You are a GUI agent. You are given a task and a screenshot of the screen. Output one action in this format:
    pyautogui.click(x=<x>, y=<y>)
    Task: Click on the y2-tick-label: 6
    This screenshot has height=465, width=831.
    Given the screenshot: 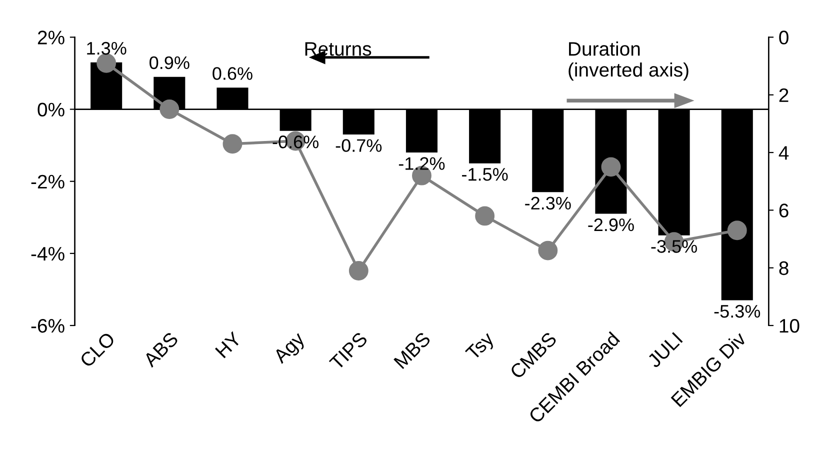 What is the action you would take?
    pyautogui.click(x=783, y=211)
    